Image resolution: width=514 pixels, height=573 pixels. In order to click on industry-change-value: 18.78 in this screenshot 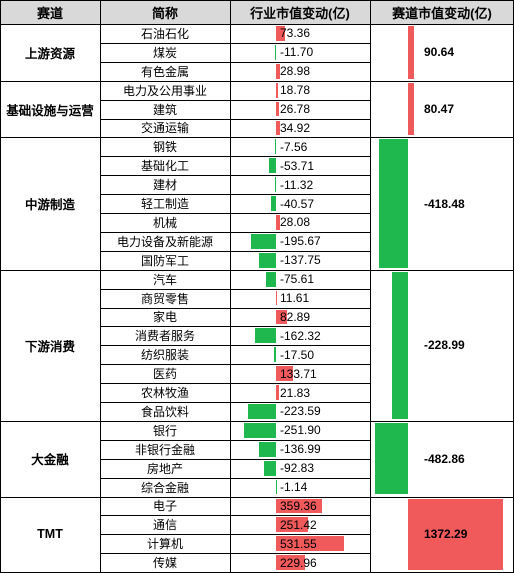, I will do `click(295, 90)`.